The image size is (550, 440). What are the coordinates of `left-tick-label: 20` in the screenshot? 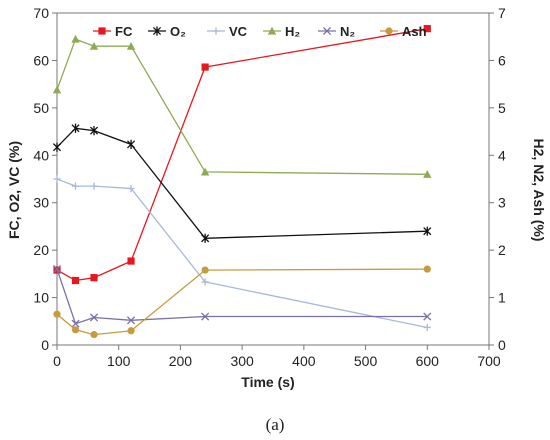 It's located at (41, 250).